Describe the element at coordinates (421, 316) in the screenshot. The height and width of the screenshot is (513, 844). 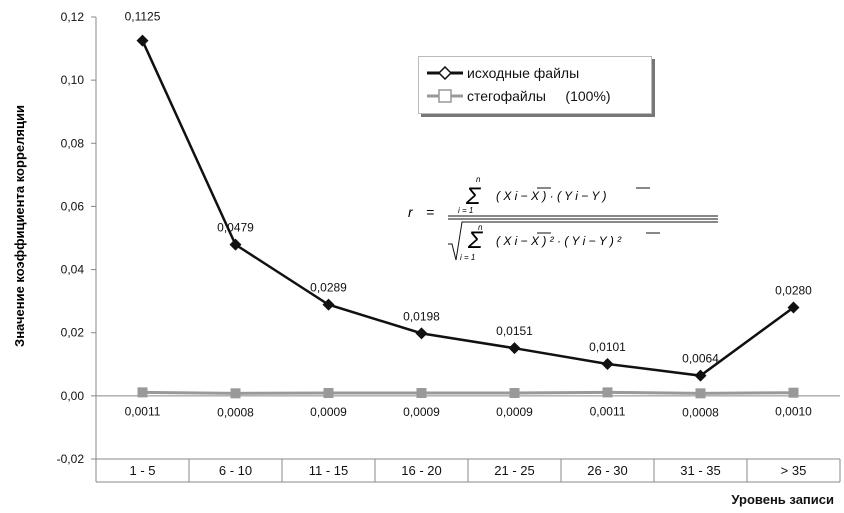
I see `data-label-original: 0,0198` at that location.